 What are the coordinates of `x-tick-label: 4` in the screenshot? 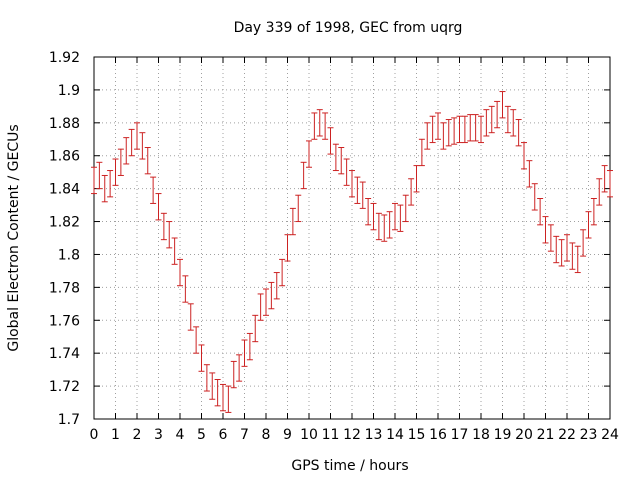 It's located at (180, 435).